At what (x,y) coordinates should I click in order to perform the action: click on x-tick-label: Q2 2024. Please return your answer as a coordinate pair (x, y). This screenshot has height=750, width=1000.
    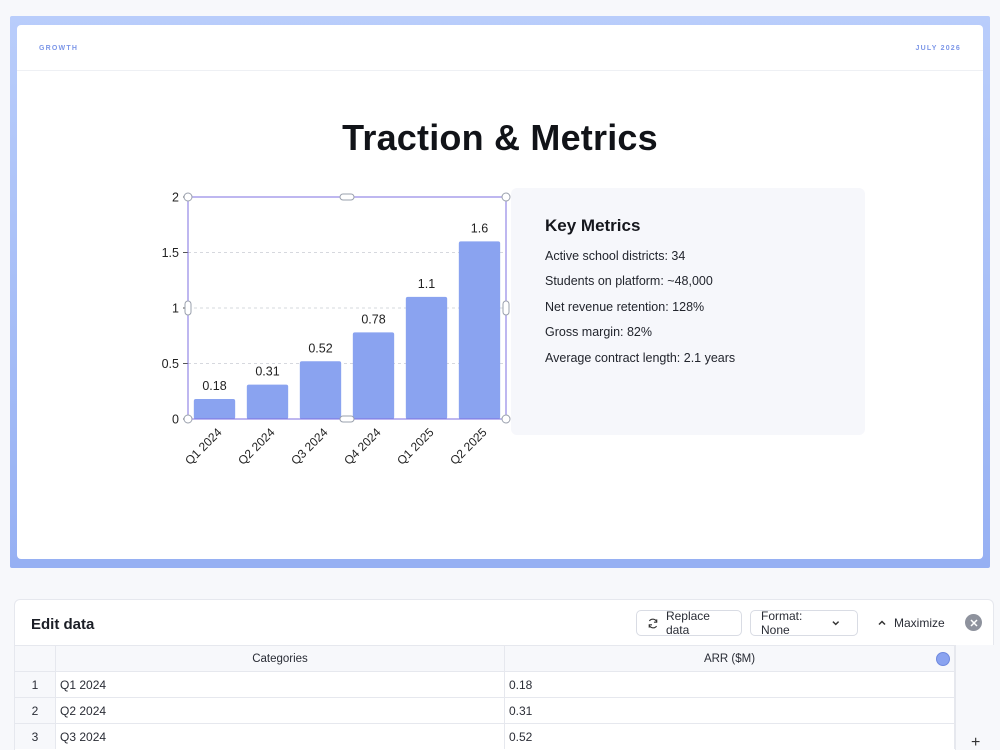
    Looking at the image, I should click on (256, 446).